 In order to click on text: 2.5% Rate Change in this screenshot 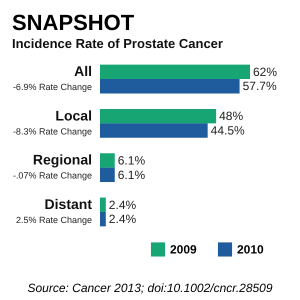, I will do `click(54, 219)`.